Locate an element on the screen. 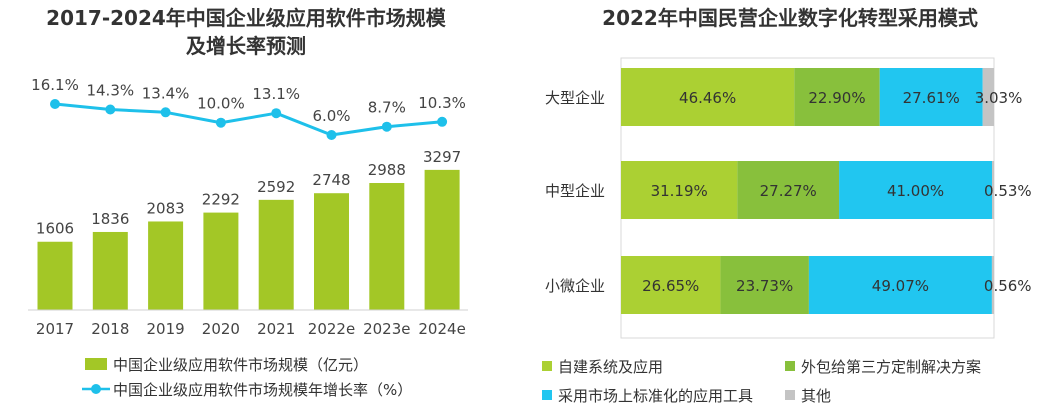 Image resolution: width=1042 pixels, height=412 pixels. bar-market-size-2017 is located at coordinates (55, 275).